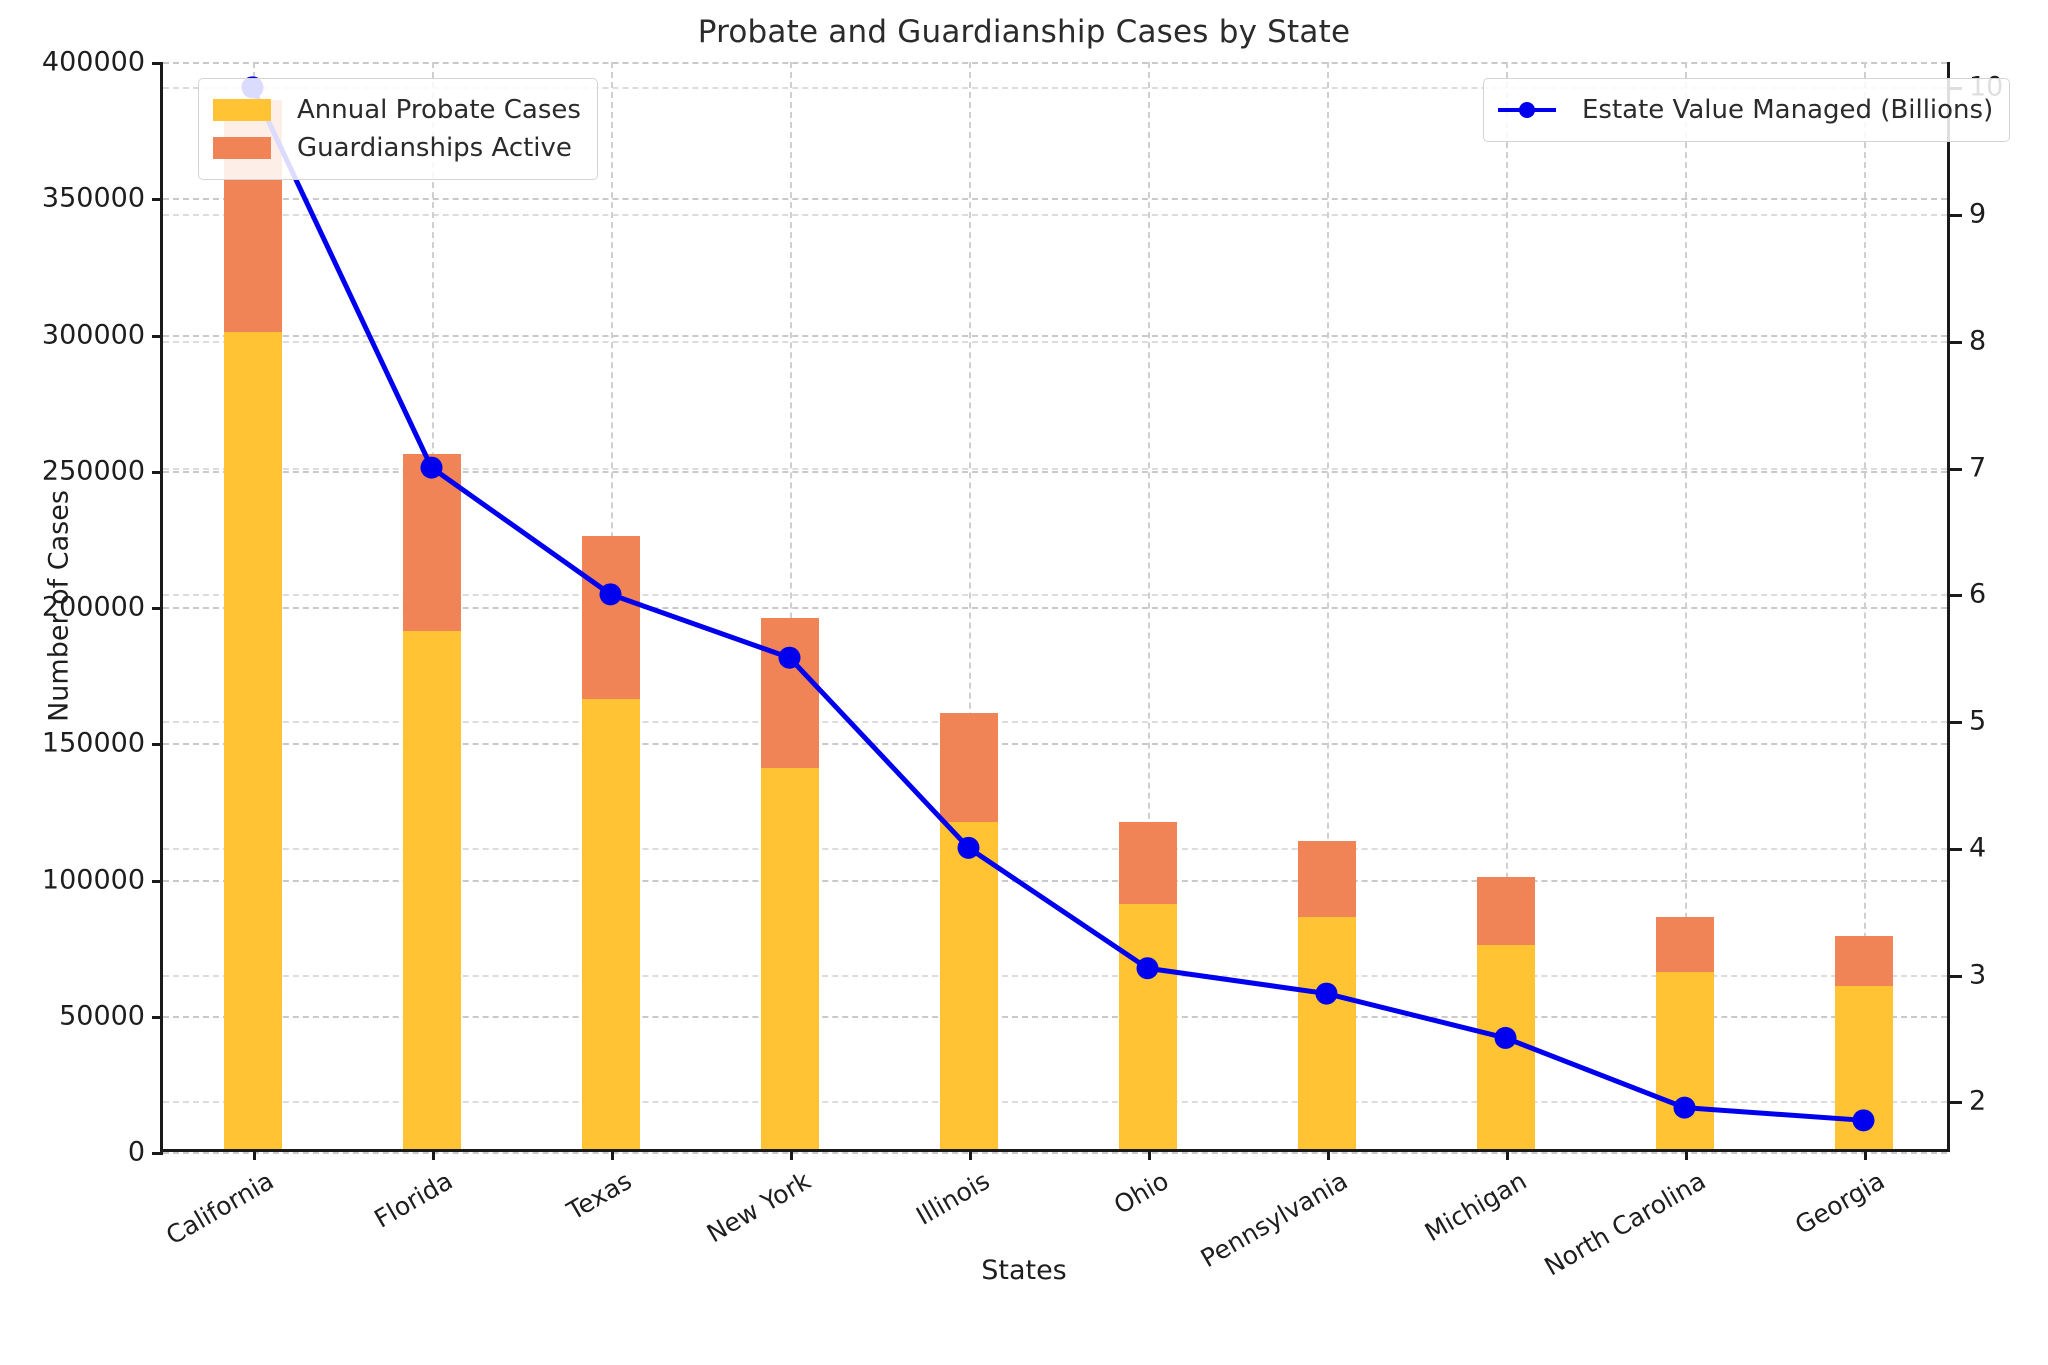 The image size is (2048, 1365). Describe the element at coordinates (1978, 975) in the screenshot. I see `y-tick-label-right: 3` at that location.